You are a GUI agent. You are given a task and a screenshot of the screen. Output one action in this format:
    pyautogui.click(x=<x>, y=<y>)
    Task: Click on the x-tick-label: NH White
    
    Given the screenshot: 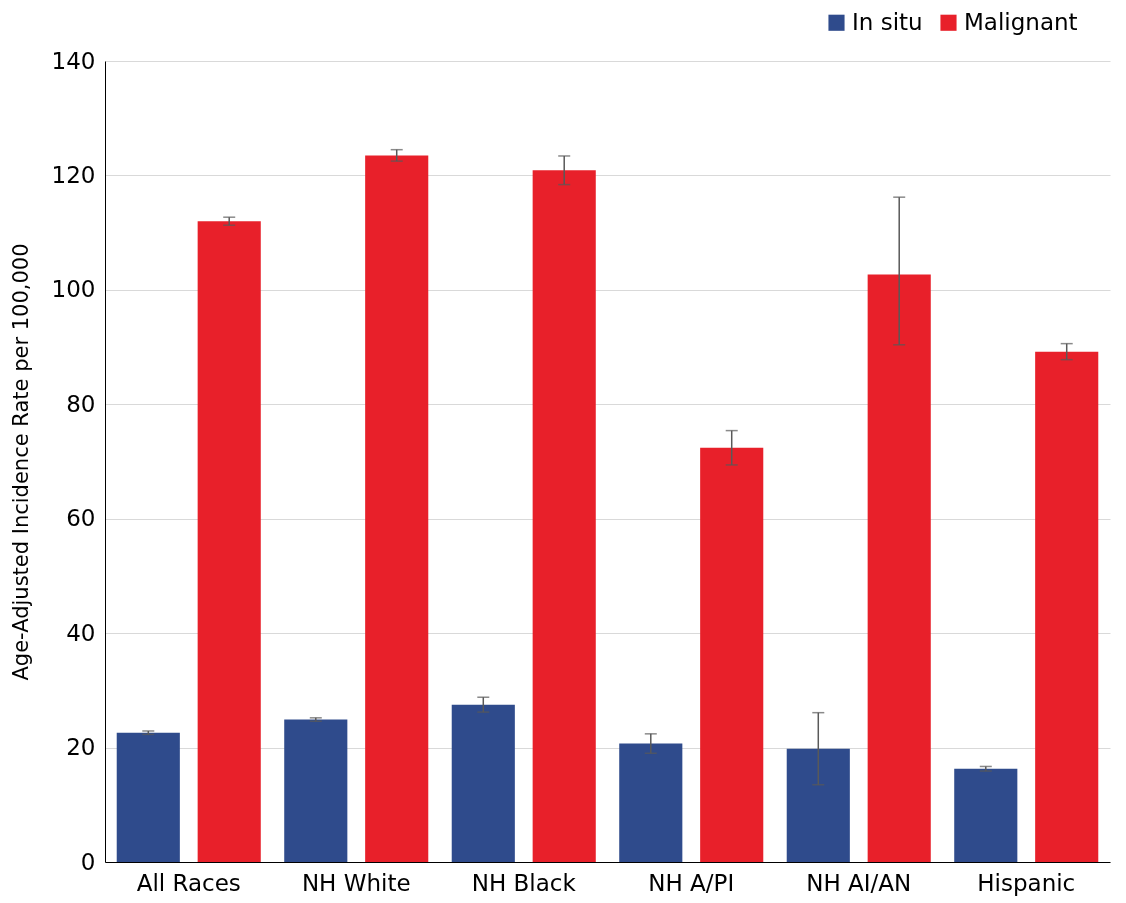 What is the action you would take?
    pyautogui.click(x=356, y=882)
    